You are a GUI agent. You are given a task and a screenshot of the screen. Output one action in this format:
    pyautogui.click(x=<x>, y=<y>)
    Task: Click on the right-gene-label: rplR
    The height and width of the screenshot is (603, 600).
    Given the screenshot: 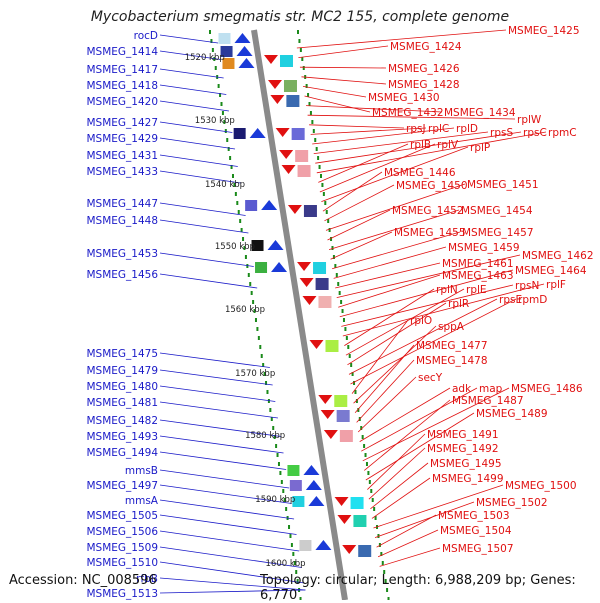 What is the action you would take?
    pyautogui.click(x=458, y=304)
    